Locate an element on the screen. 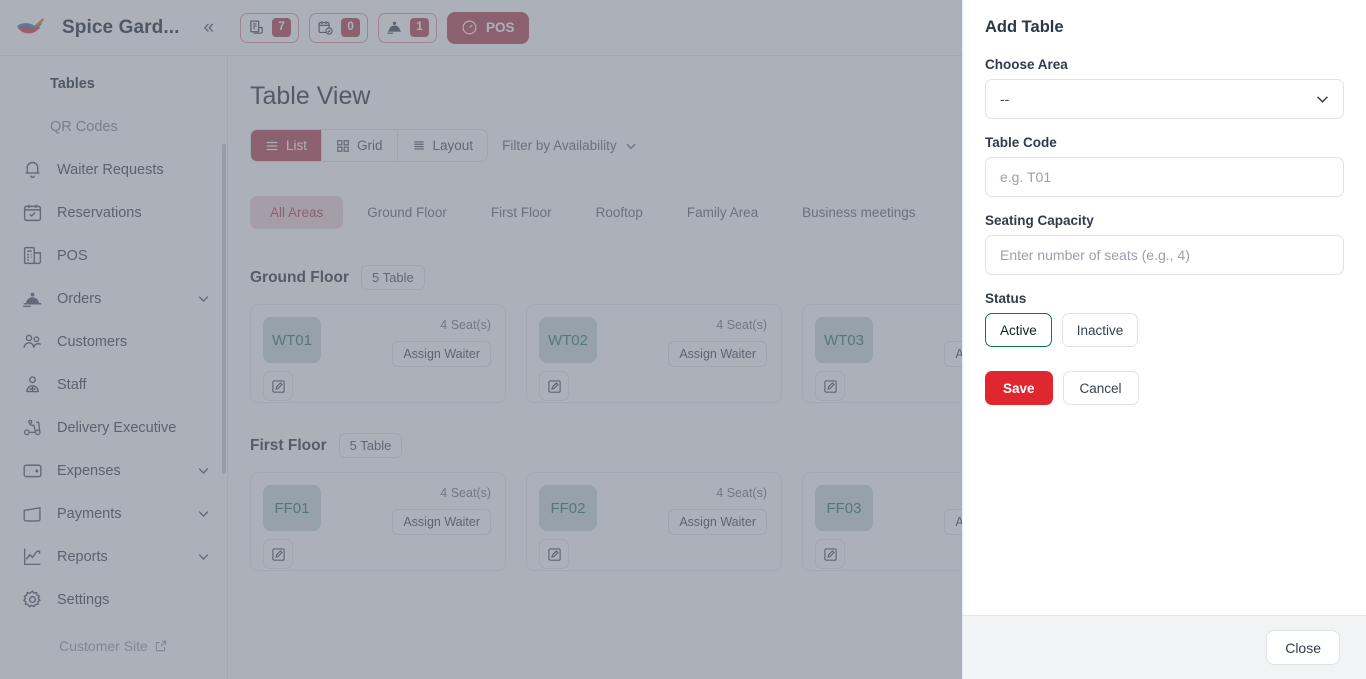  status-option-active: Active is located at coordinates (1018, 330).